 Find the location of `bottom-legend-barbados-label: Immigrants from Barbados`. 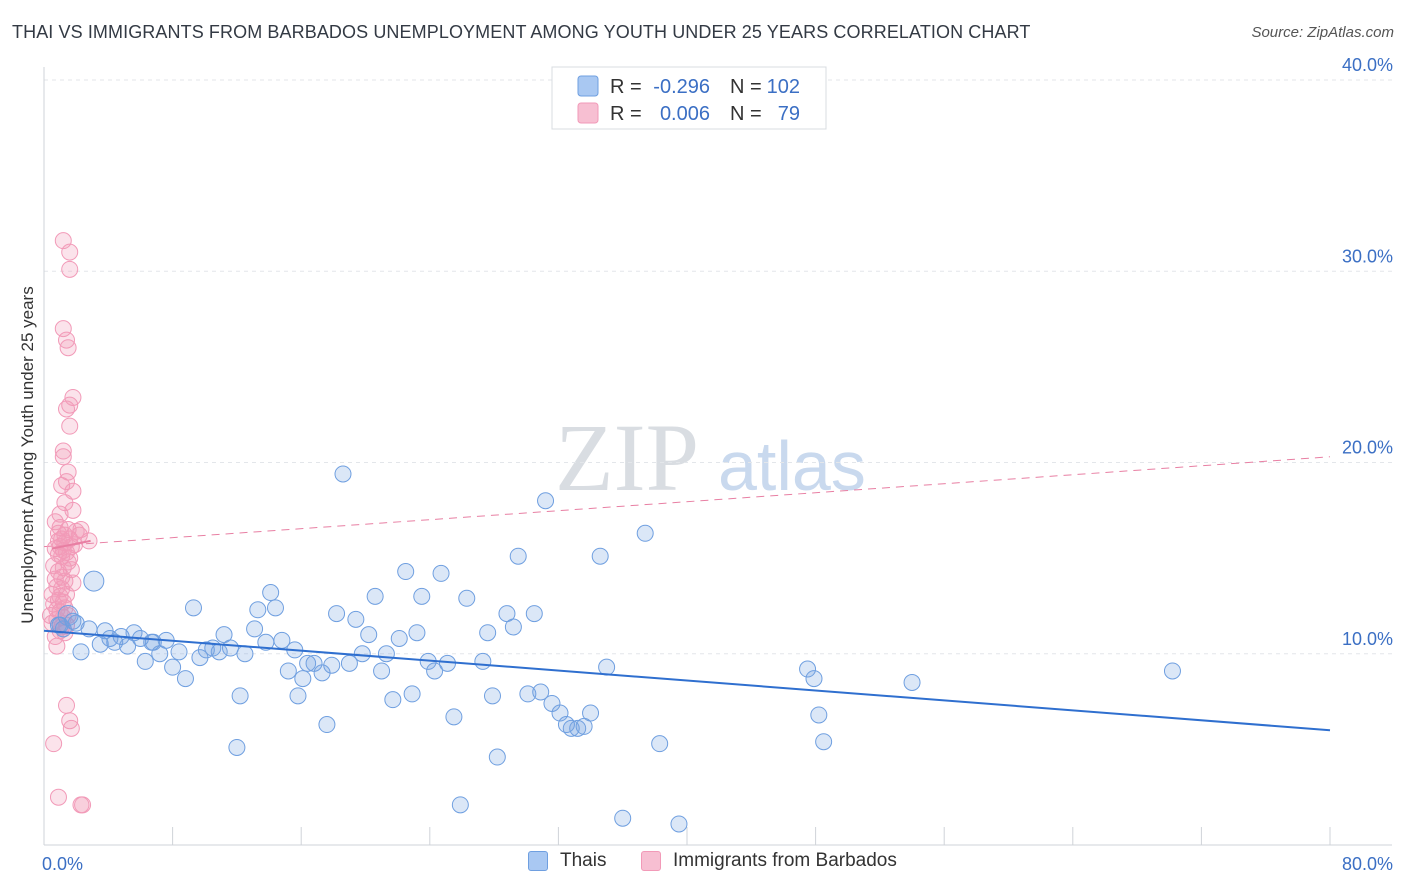

bottom-legend-barbados-label: Immigrants from Barbados is located at coordinates (785, 860).